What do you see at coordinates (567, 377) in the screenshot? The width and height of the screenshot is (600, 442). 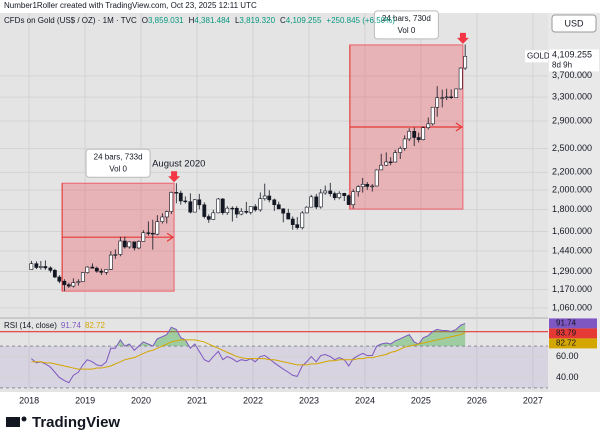 I see `rsi-tick-label: 40.00` at bounding box center [567, 377].